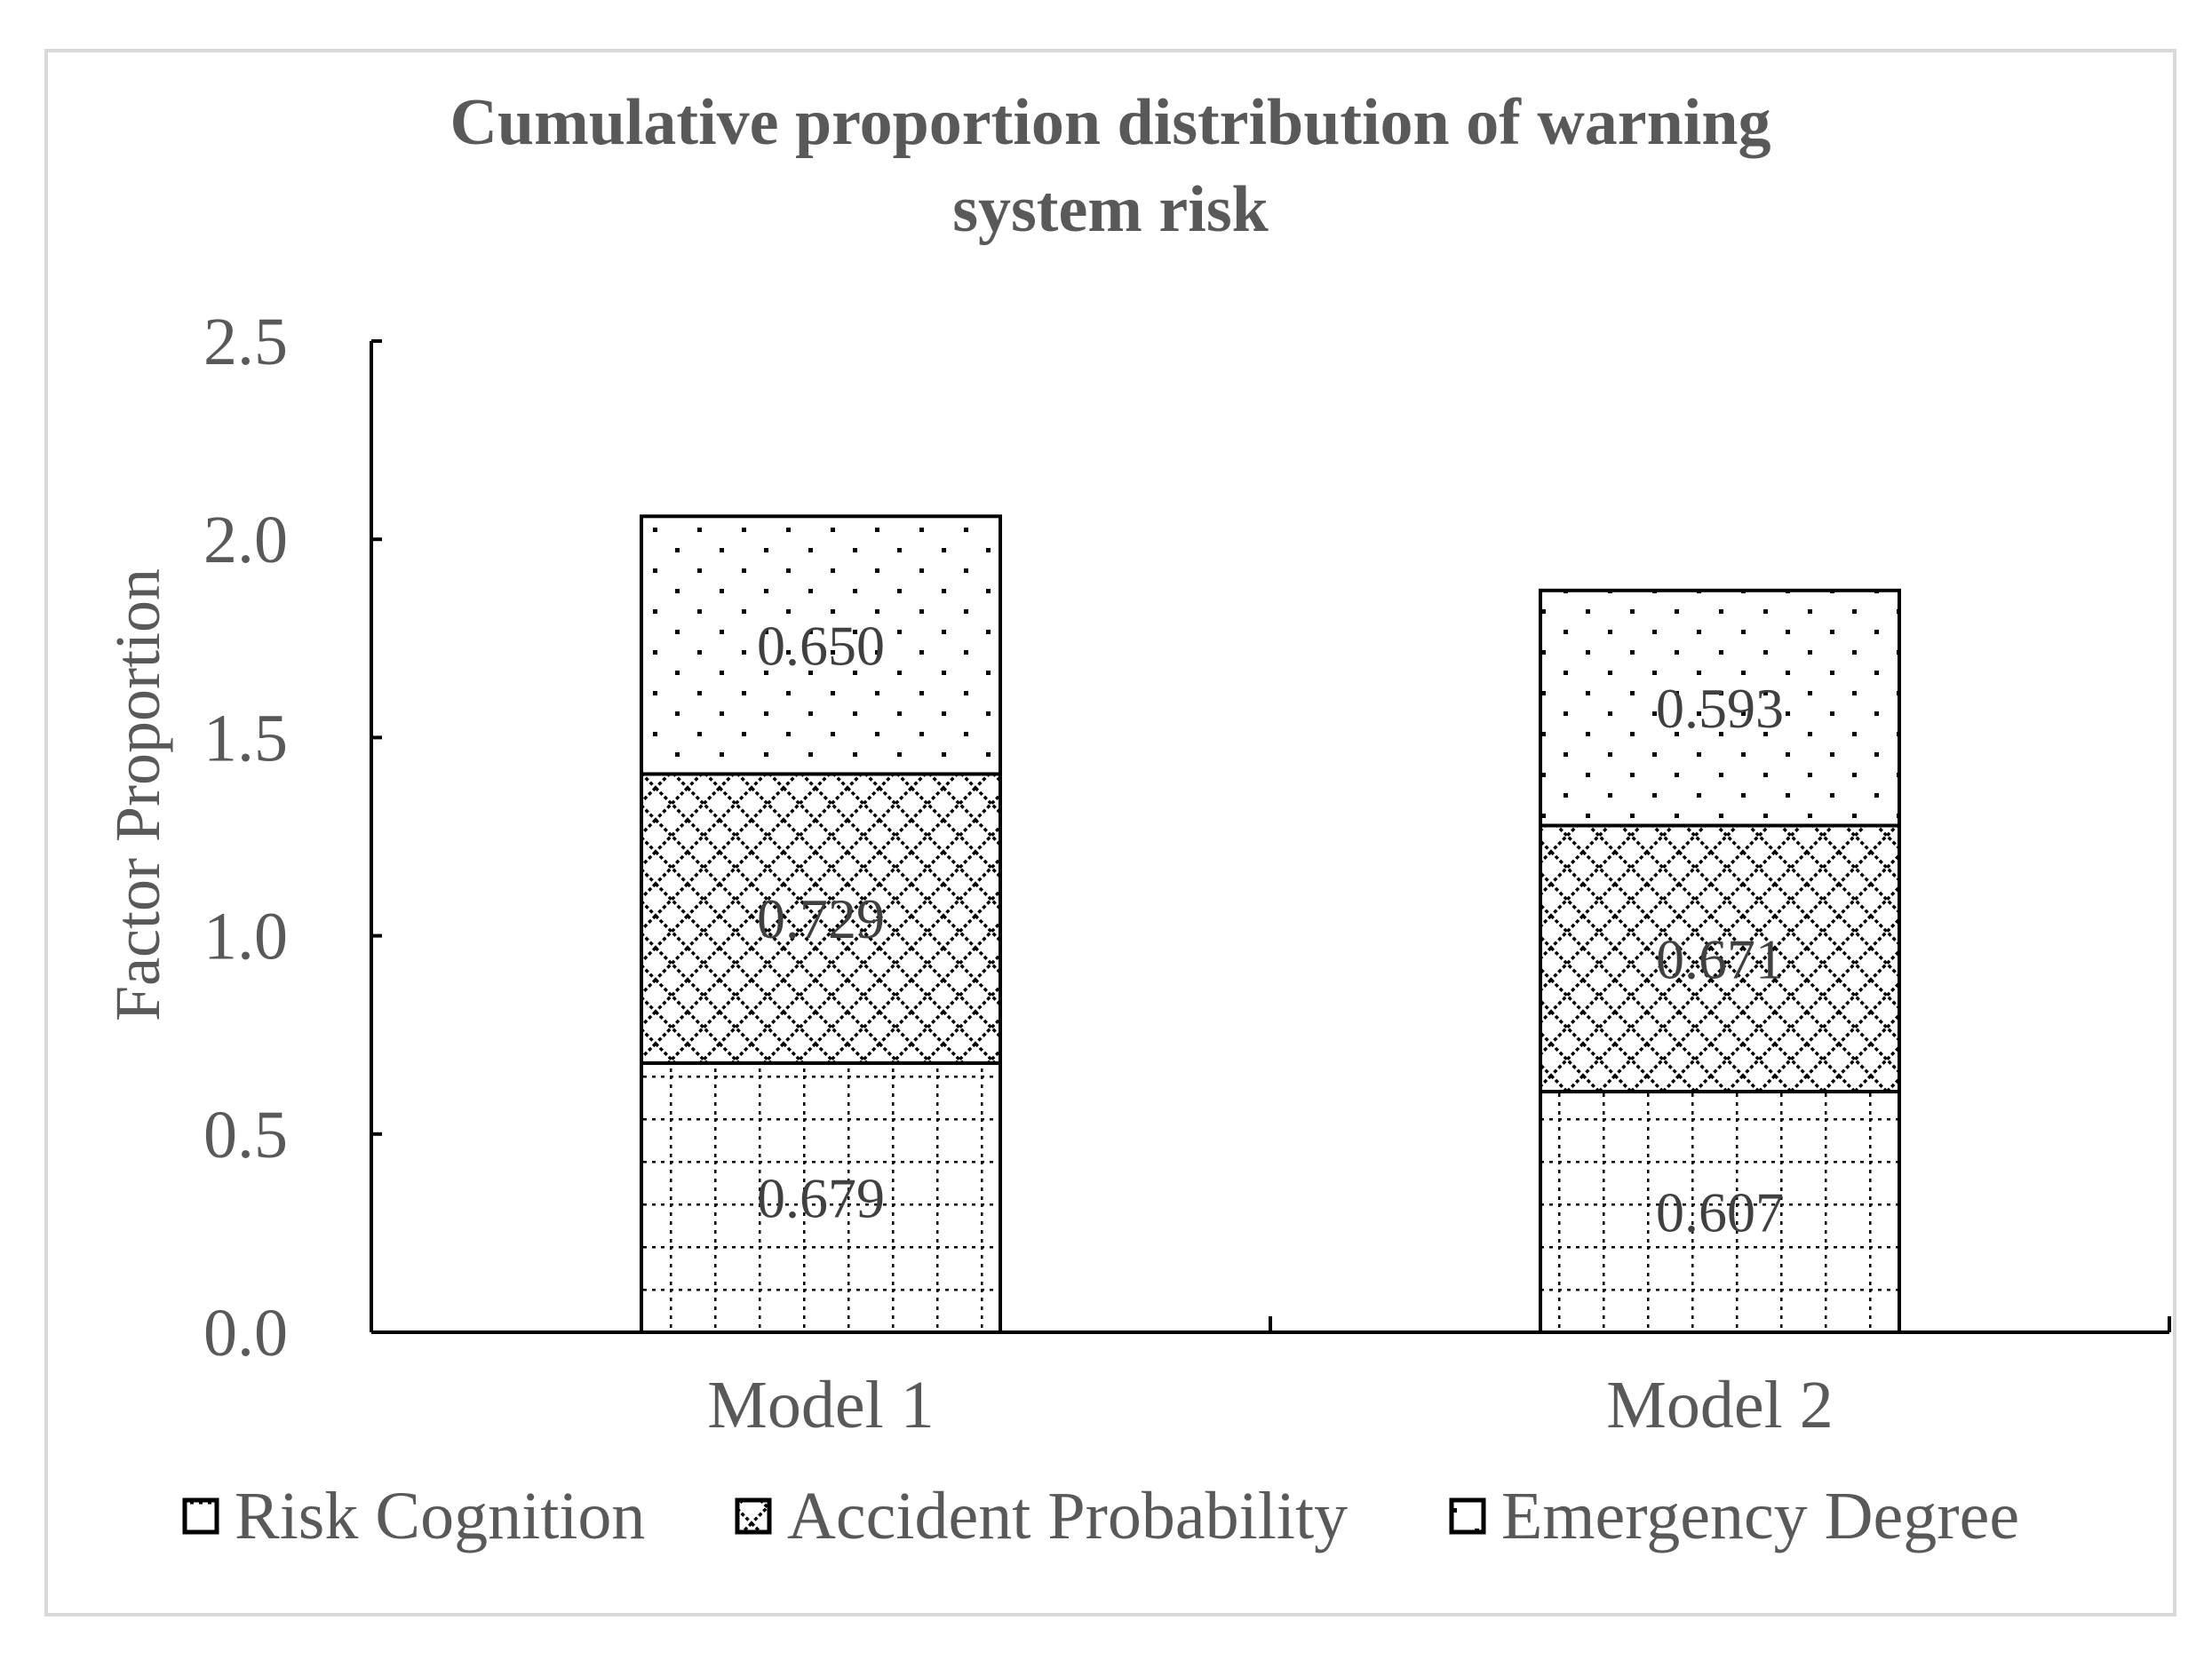  What do you see at coordinates (246, 1135) in the screenshot?
I see `y-tick-label: 0.5` at bounding box center [246, 1135].